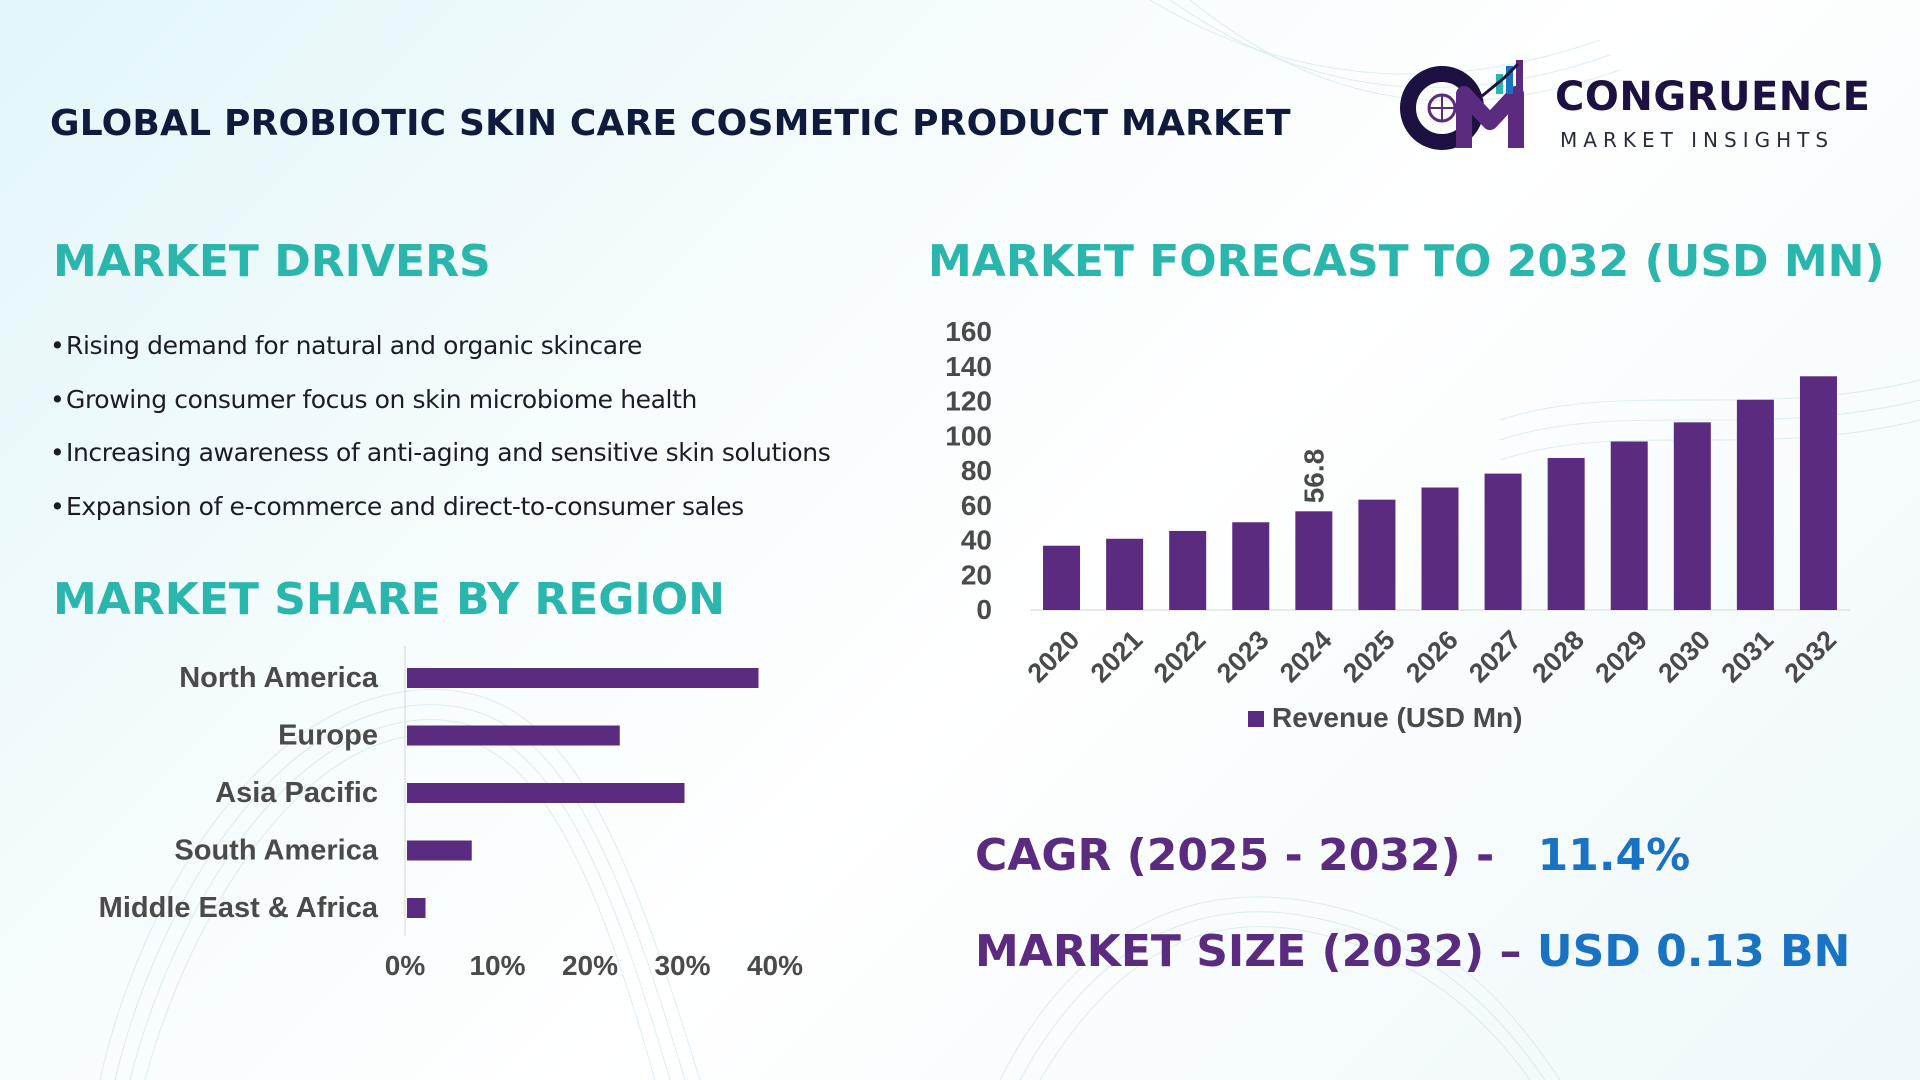  Describe the element at coordinates (1306, 657) in the screenshot. I see `x-tick-label: 2024` at that location.